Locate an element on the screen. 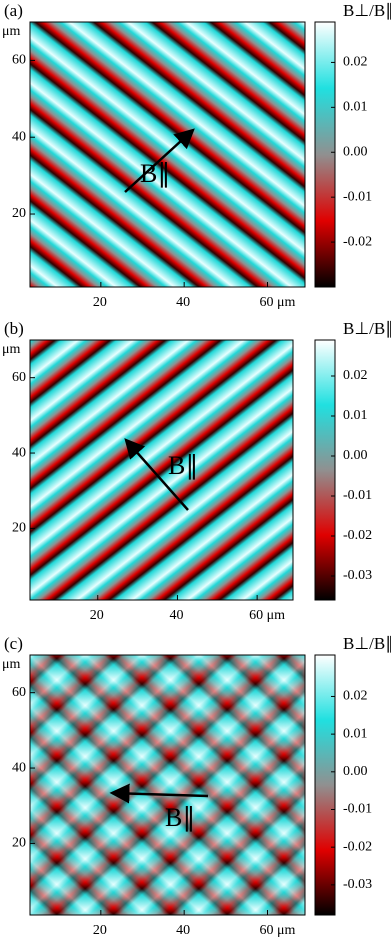  panel-label: (c) is located at coordinates (13, 643).